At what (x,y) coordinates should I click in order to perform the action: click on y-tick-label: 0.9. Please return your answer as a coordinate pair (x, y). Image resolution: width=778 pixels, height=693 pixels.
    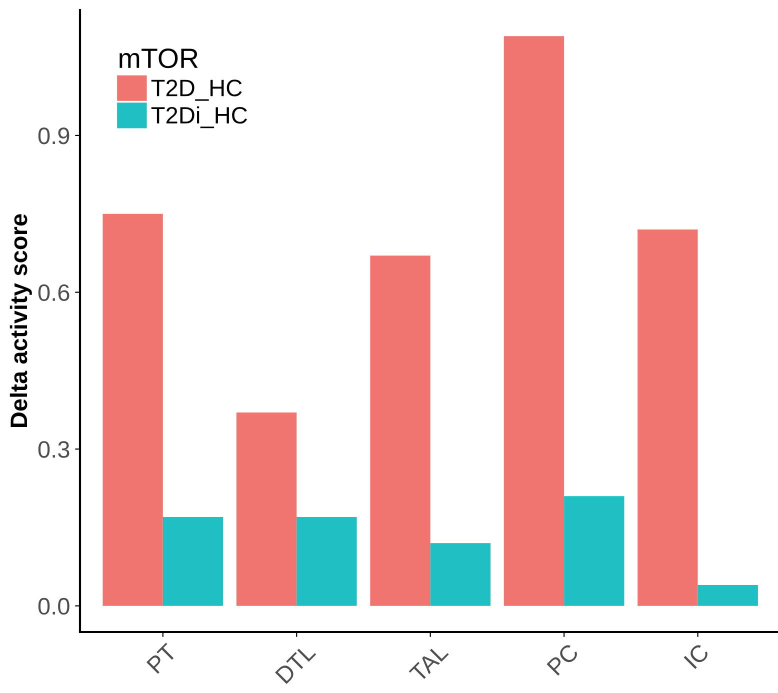
    Looking at the image, I should click on (54, 136).